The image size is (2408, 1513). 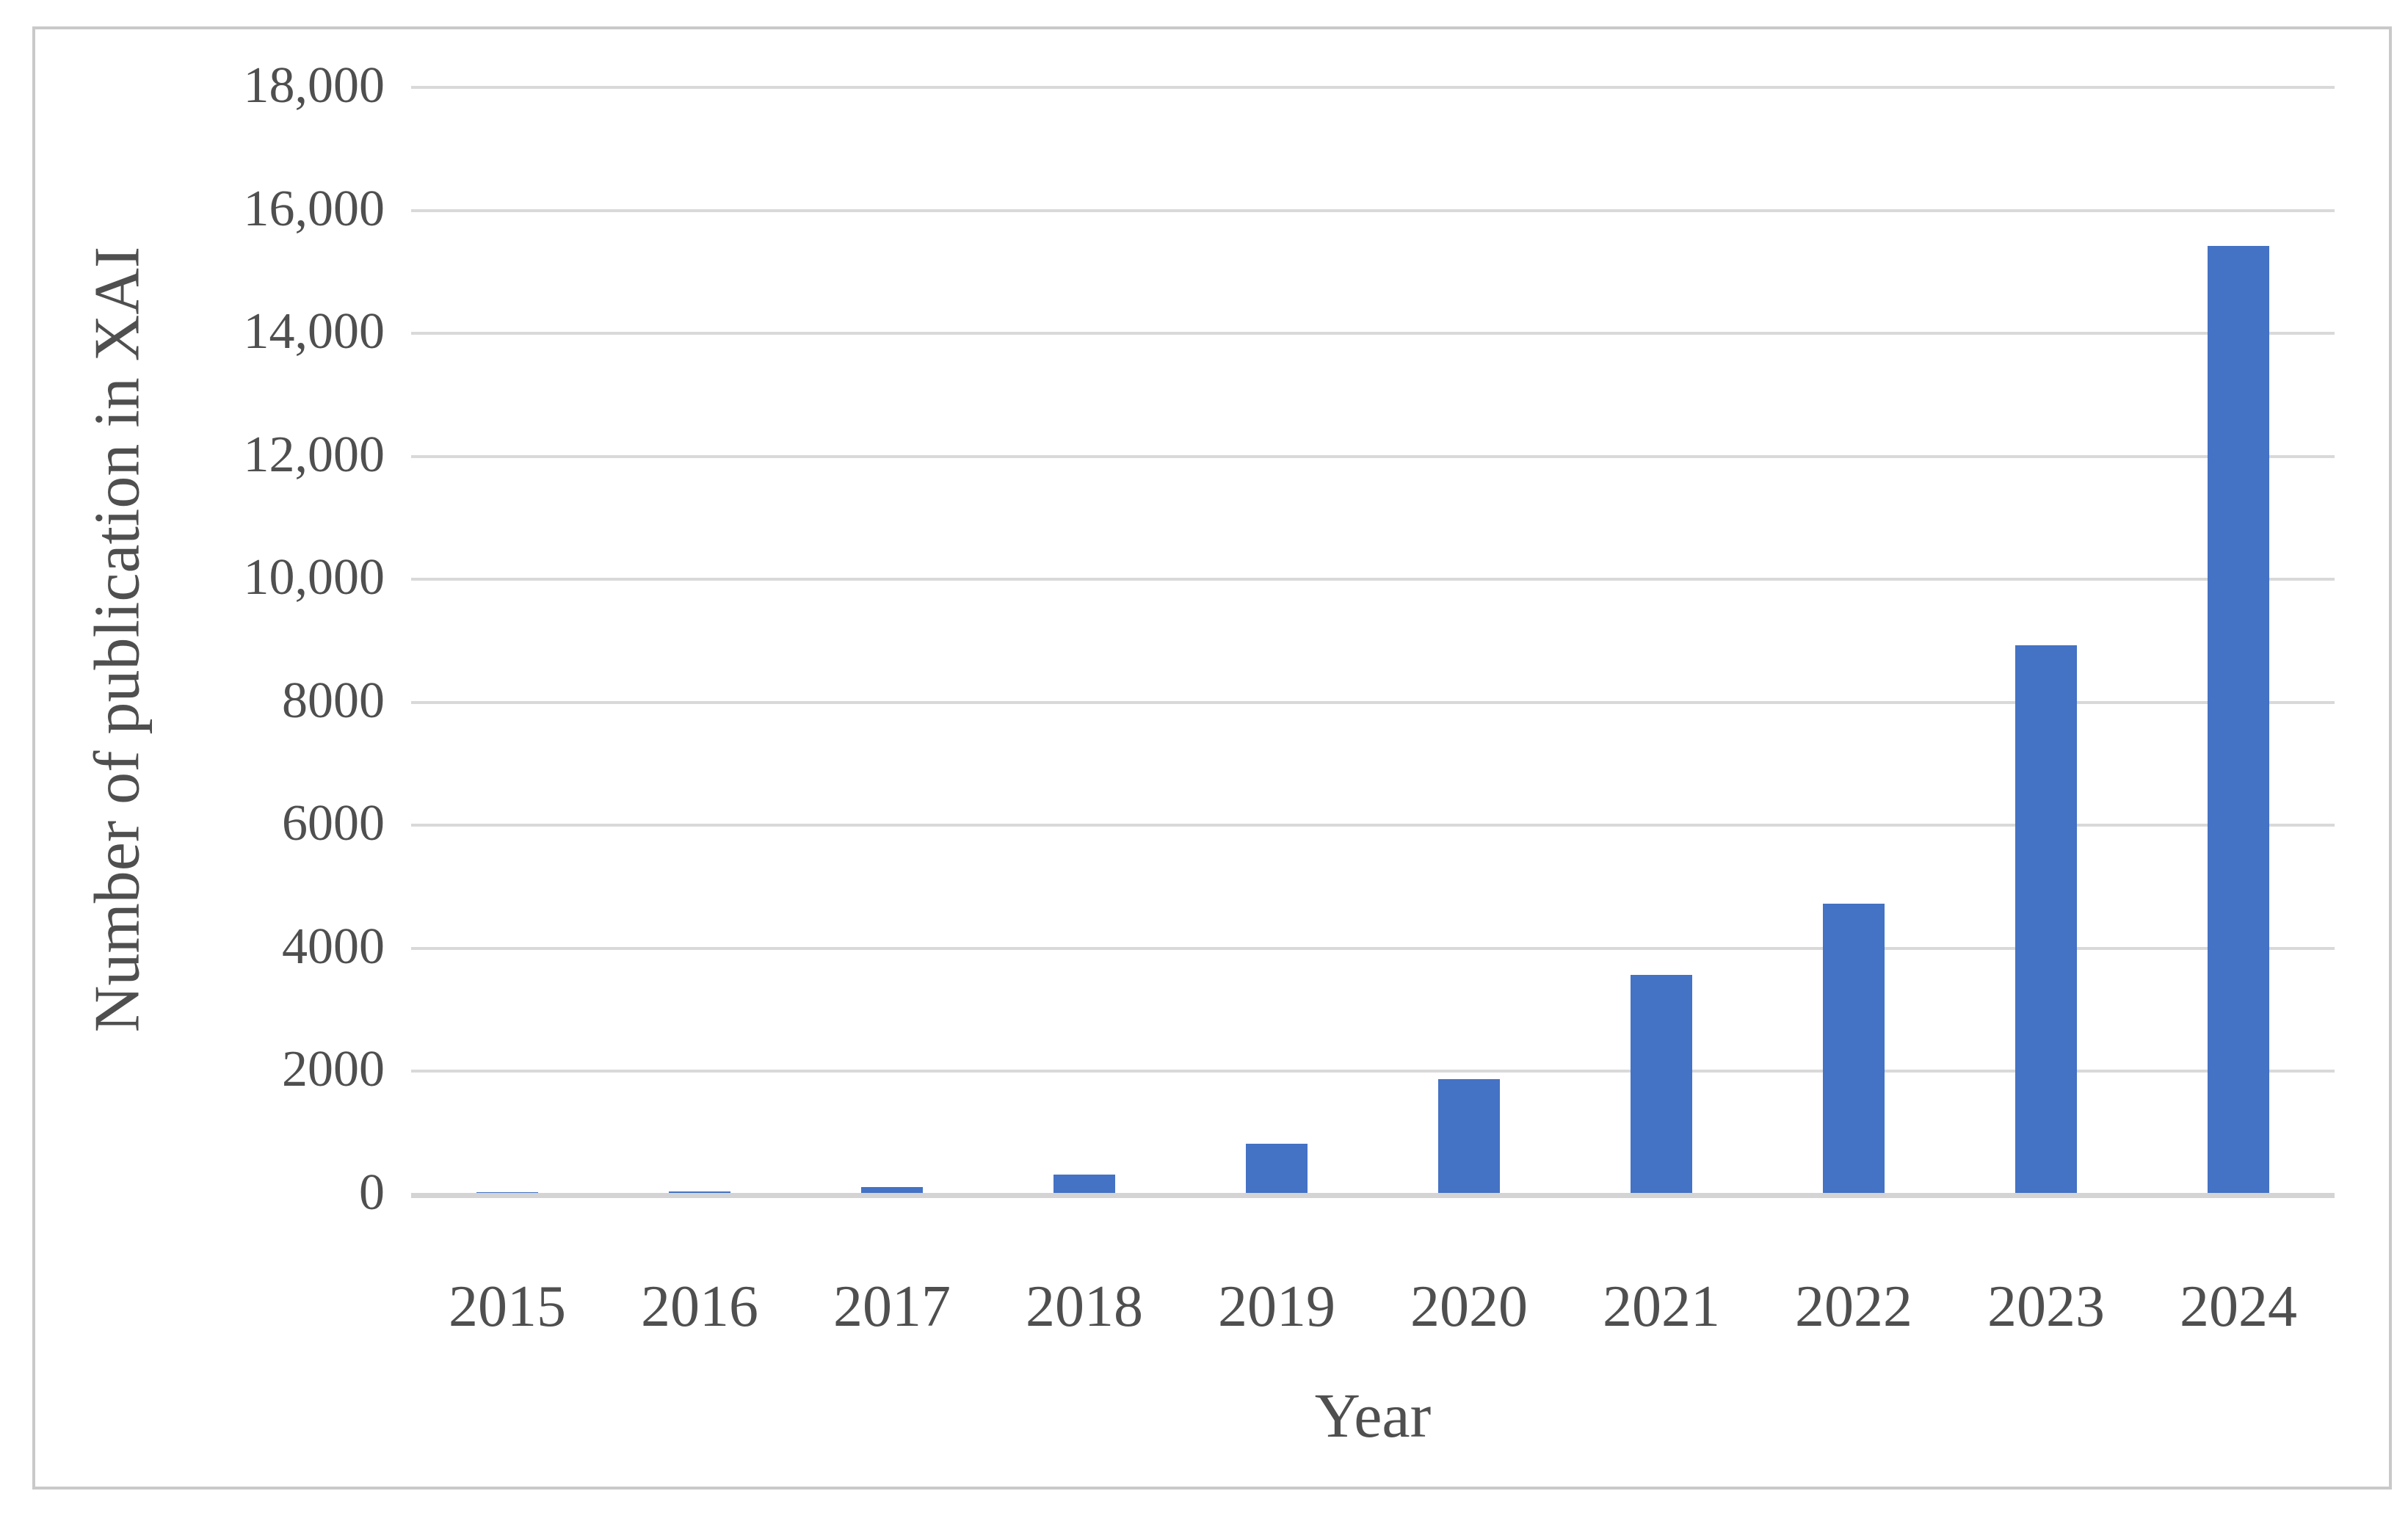 I want to click on x-axis-label-2020: 2020, so click(x=1469, y=1306).